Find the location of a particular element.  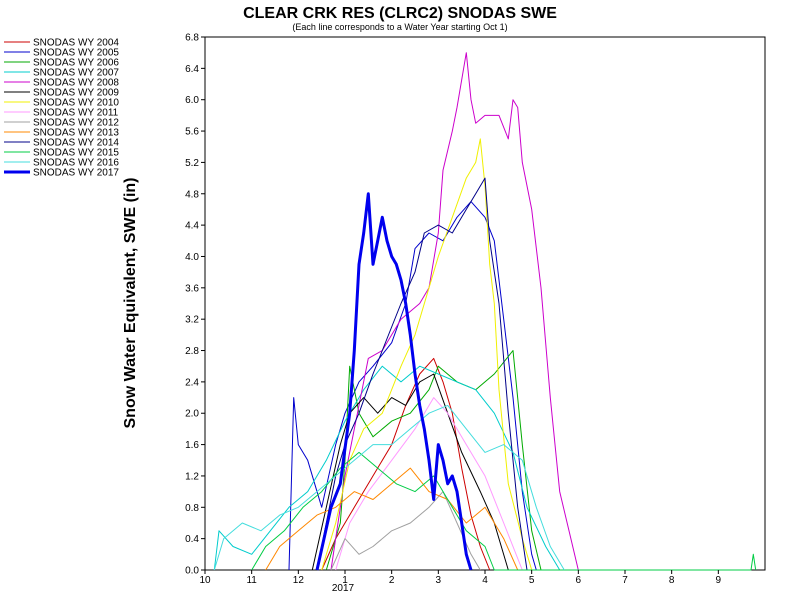

x-tick-label: 11 is located at coordinates (251, 580).